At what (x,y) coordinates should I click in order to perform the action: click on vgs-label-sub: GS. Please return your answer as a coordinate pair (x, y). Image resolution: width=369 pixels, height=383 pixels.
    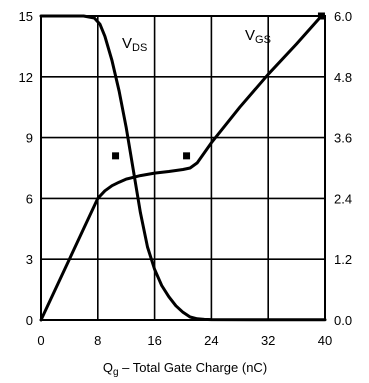
    Looking at the image, I should click on (263, 40).